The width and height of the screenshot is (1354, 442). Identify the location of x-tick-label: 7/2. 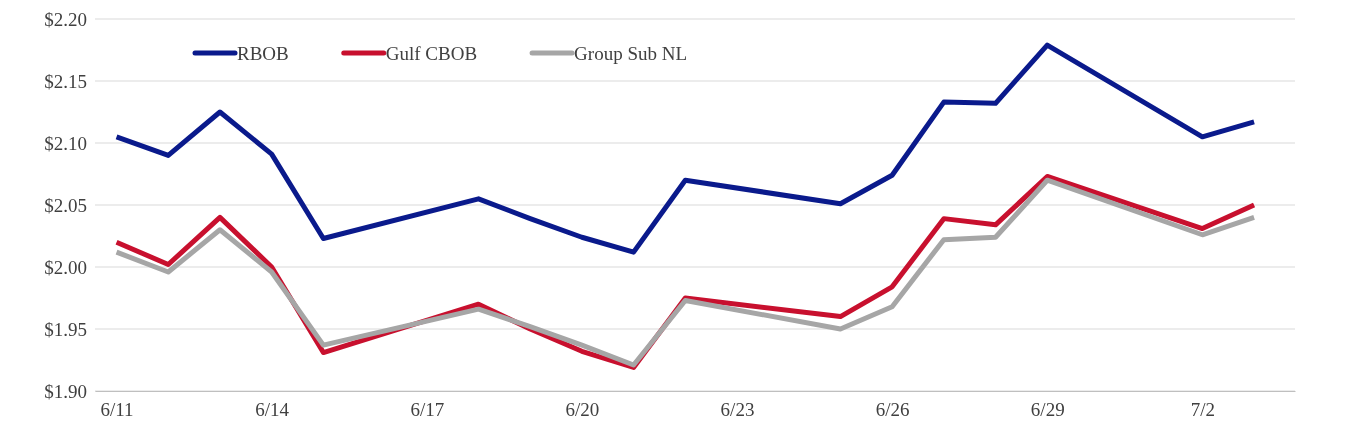
(1202, 410).